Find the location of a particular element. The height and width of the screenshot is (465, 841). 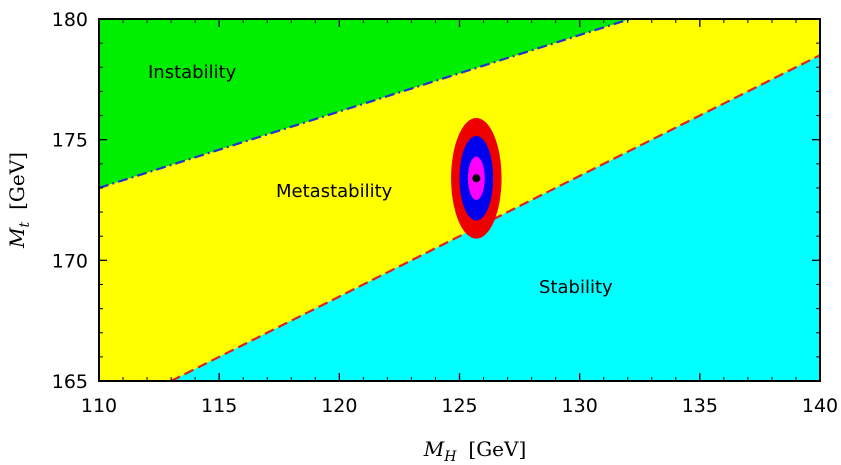

region-label-instability: Instability is located at coordinates (192, 72).